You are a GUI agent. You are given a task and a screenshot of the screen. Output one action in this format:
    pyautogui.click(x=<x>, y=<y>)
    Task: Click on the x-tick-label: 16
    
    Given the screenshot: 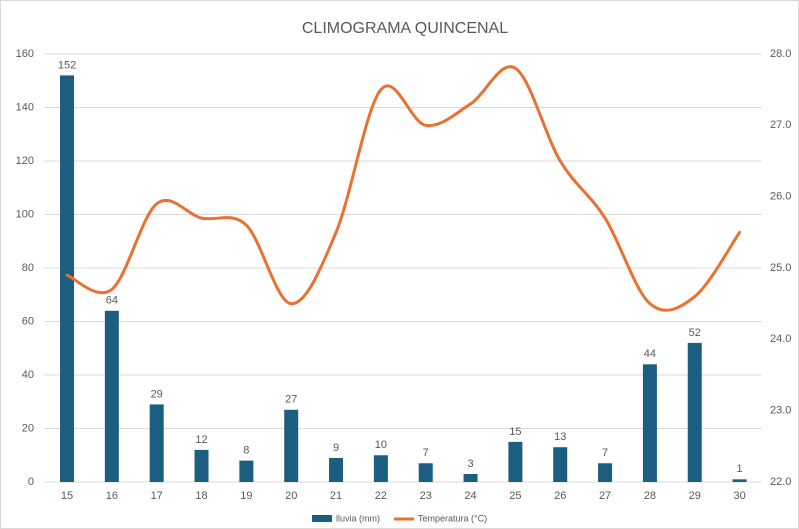 What is the action you would take?
    pyautogui.click(x=112, y=496)
    